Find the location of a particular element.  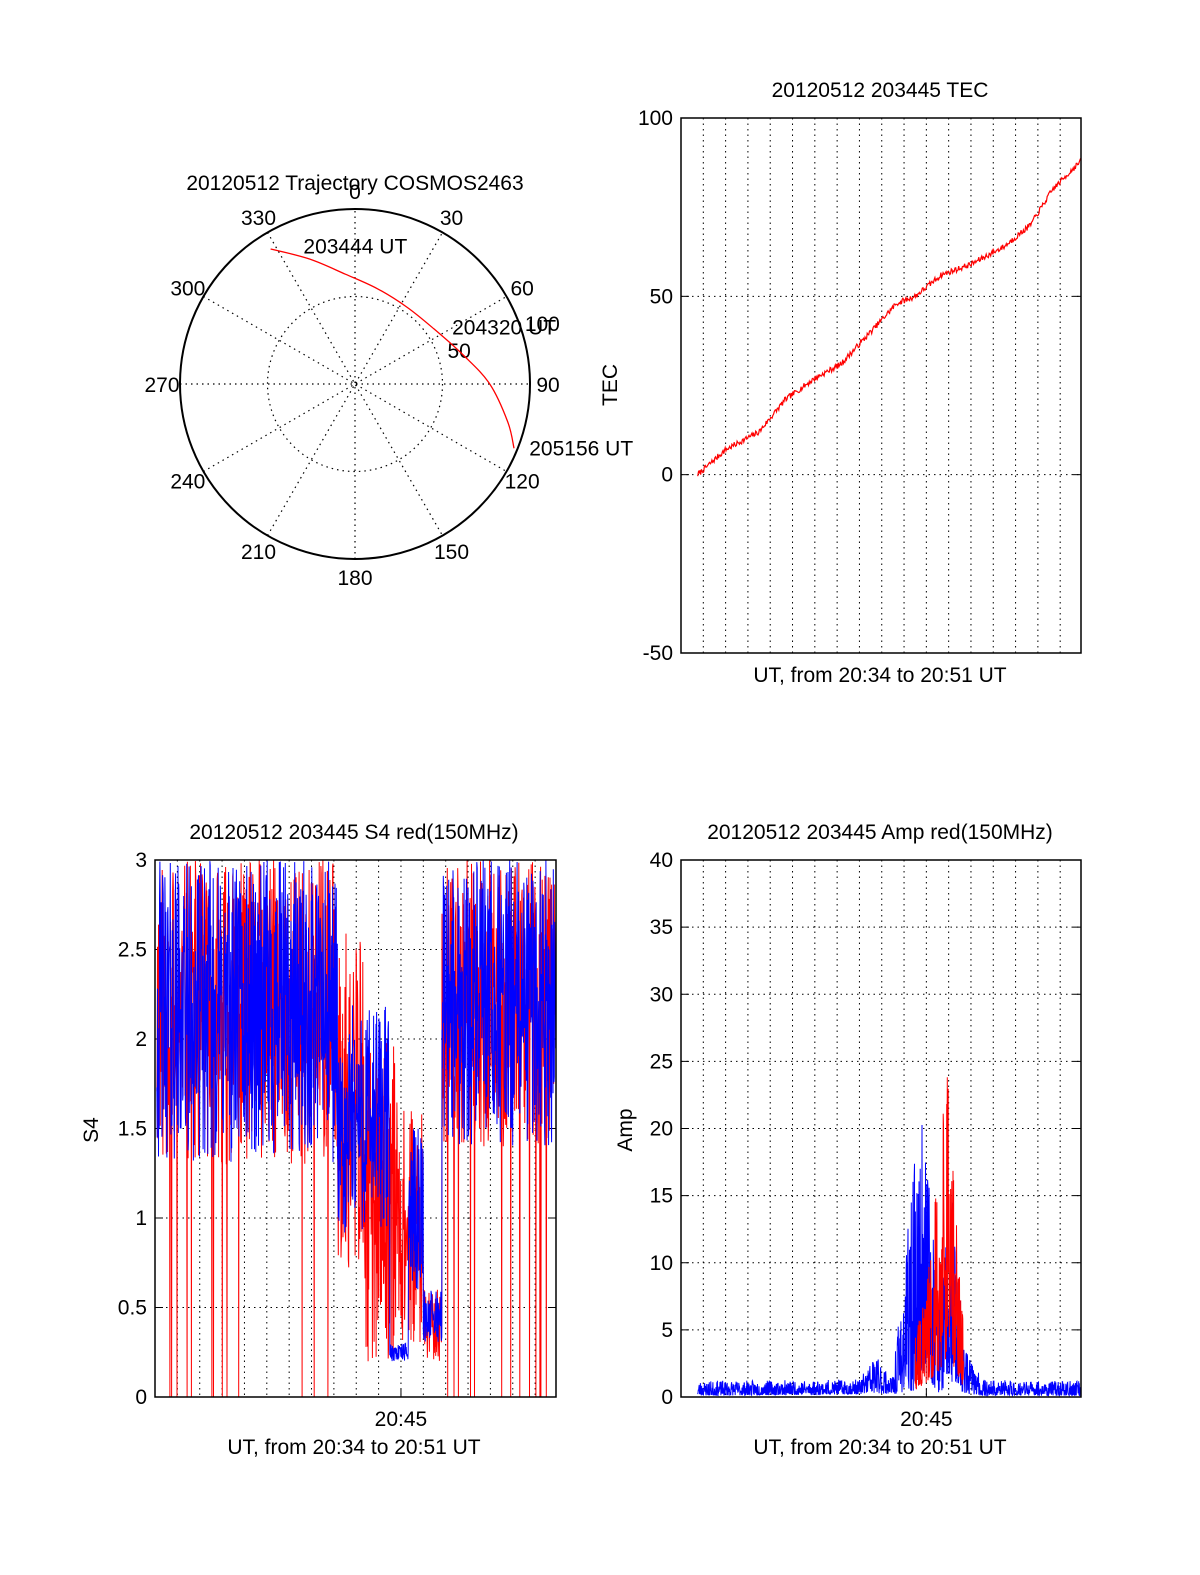

trajectory-time-label: 204320 UT is located at coordinates (504, 328).